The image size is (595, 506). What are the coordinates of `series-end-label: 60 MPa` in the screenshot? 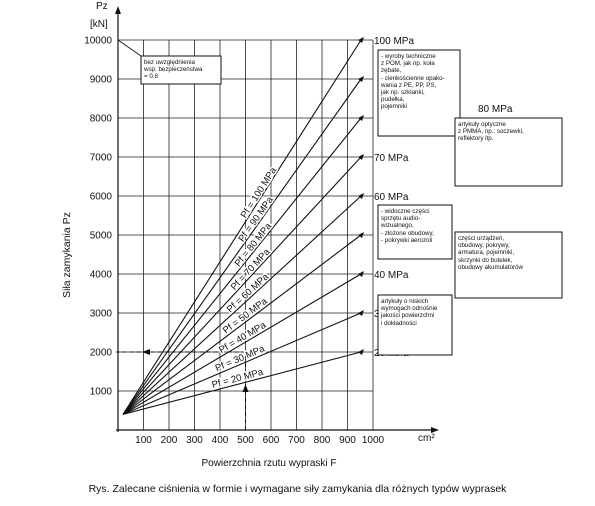 It's located at (391, 197).